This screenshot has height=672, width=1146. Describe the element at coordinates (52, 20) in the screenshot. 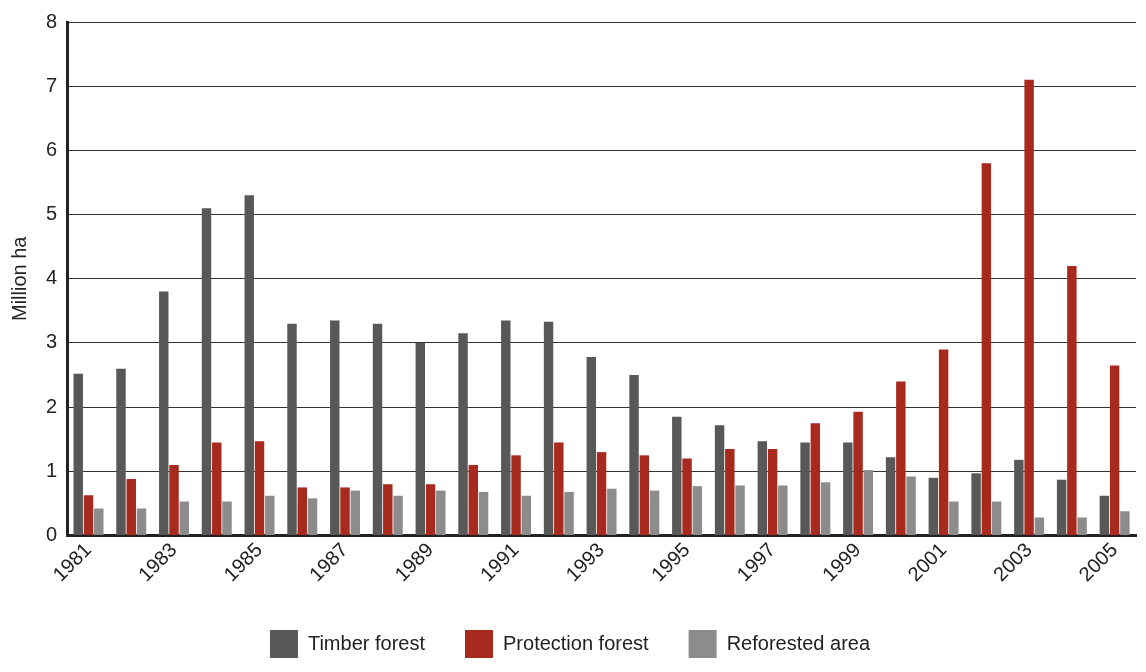

I see `y-tick-label: 8` at that location.